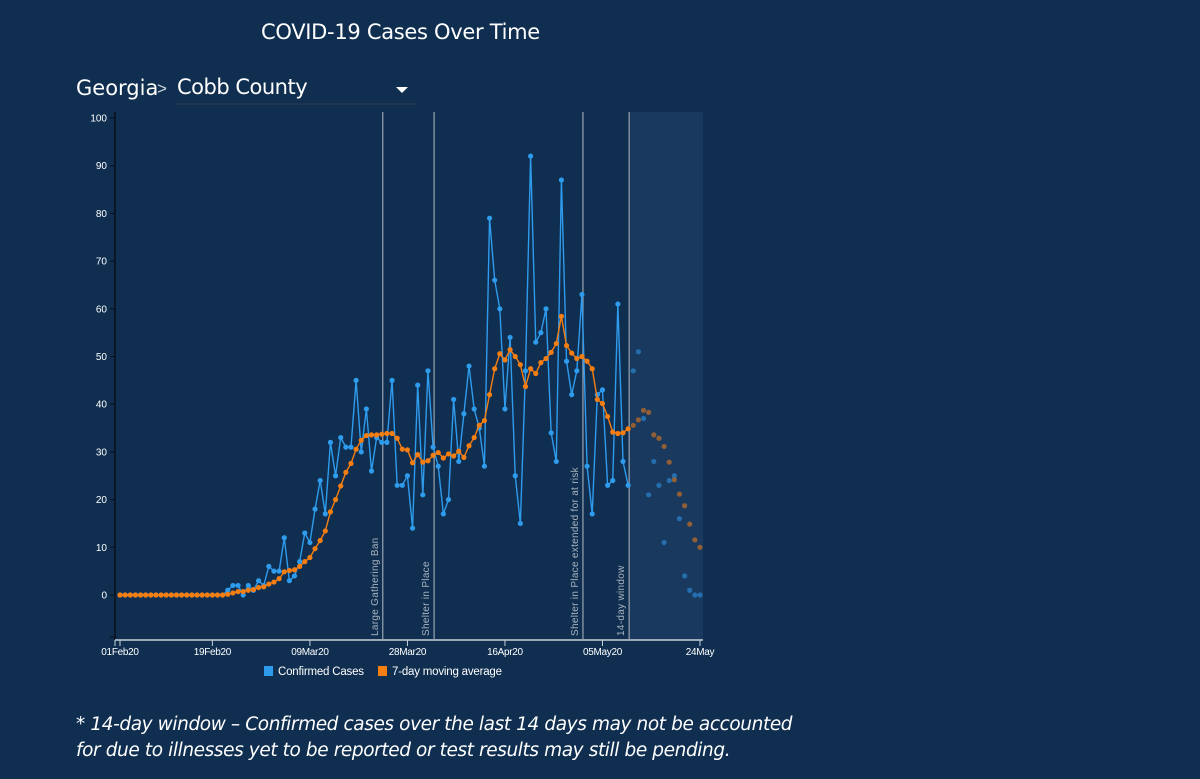 The height and width of the screenshot is (779, 1200). I want to click on y-tick-label: 40, so click(102, 405).